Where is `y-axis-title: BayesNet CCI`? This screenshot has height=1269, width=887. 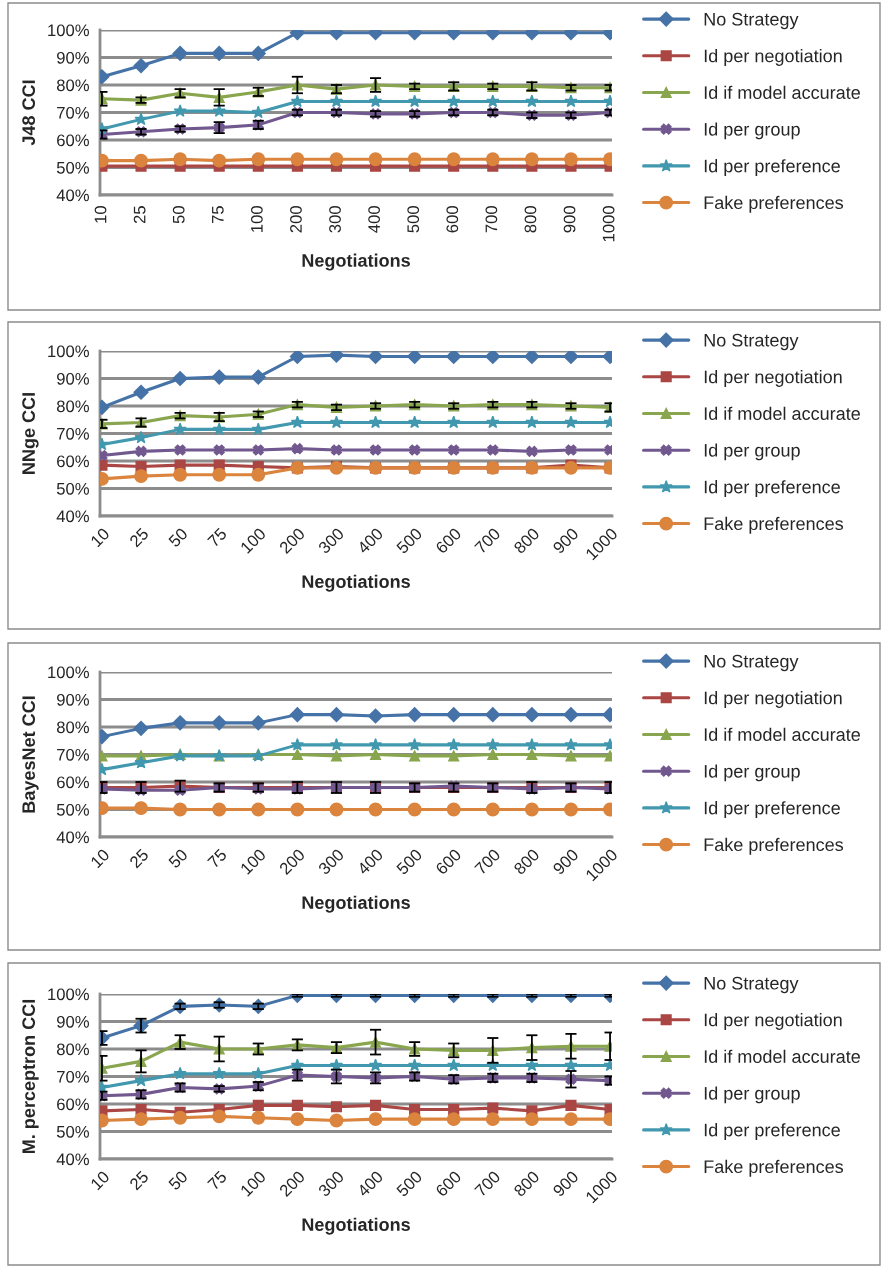 y-axis-title: BayesNet CCI is located at coordinates (30, 754).